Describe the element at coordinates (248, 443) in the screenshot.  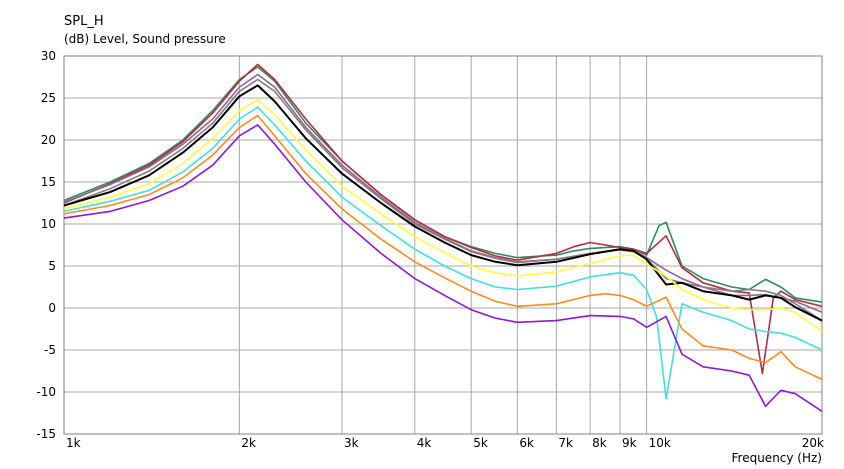
I see `x-tick-label: 2k` at that location.